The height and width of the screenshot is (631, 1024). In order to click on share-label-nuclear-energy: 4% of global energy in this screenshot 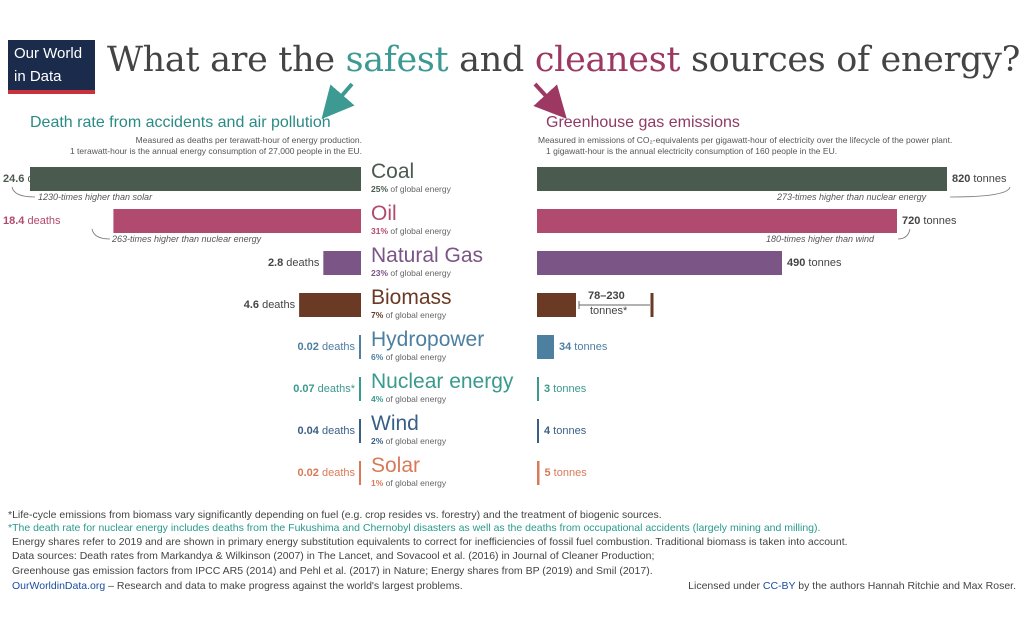, I will do `click(409, 399)`.